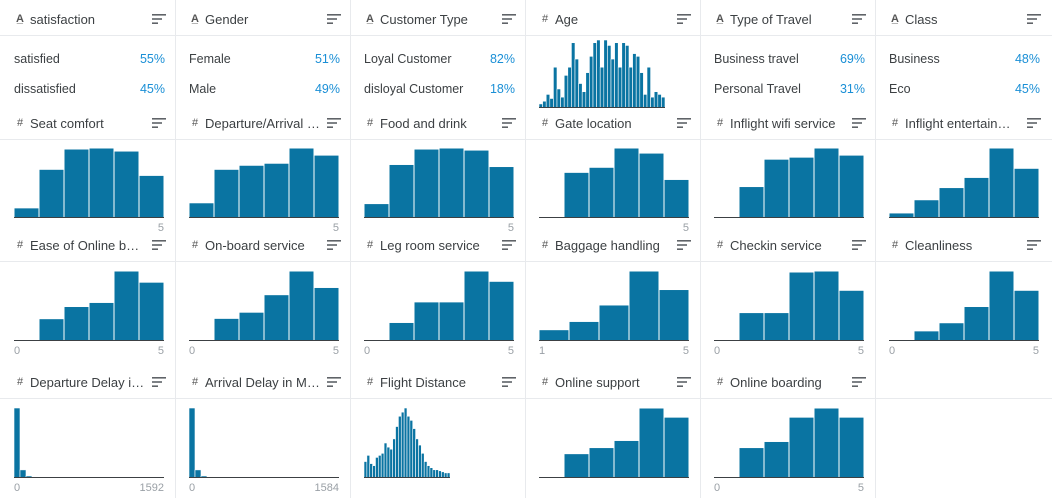 The height and width of the screenshot is (498, 1052). I want to click on column-header-ease-of-online-booking: # Ease of Online booking, so click(87, 245).